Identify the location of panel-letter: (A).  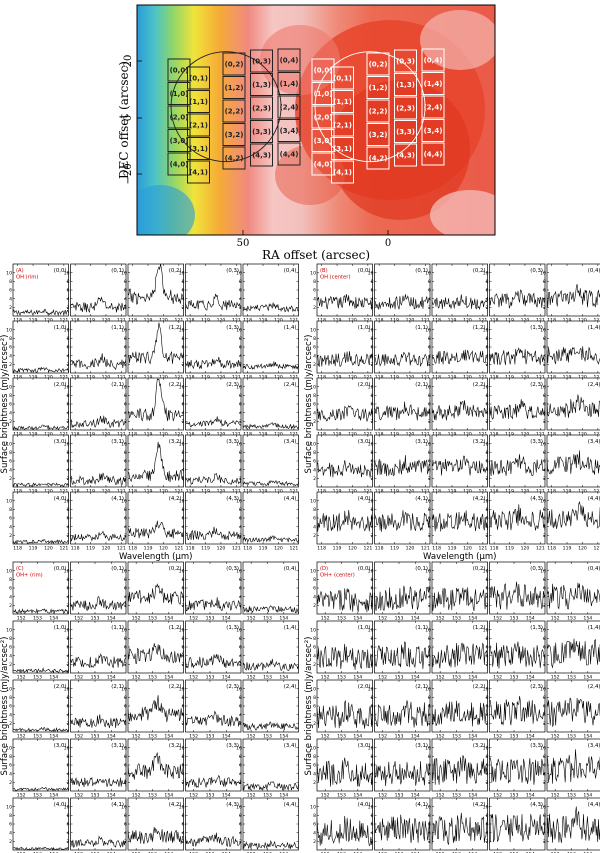
(20, 271).